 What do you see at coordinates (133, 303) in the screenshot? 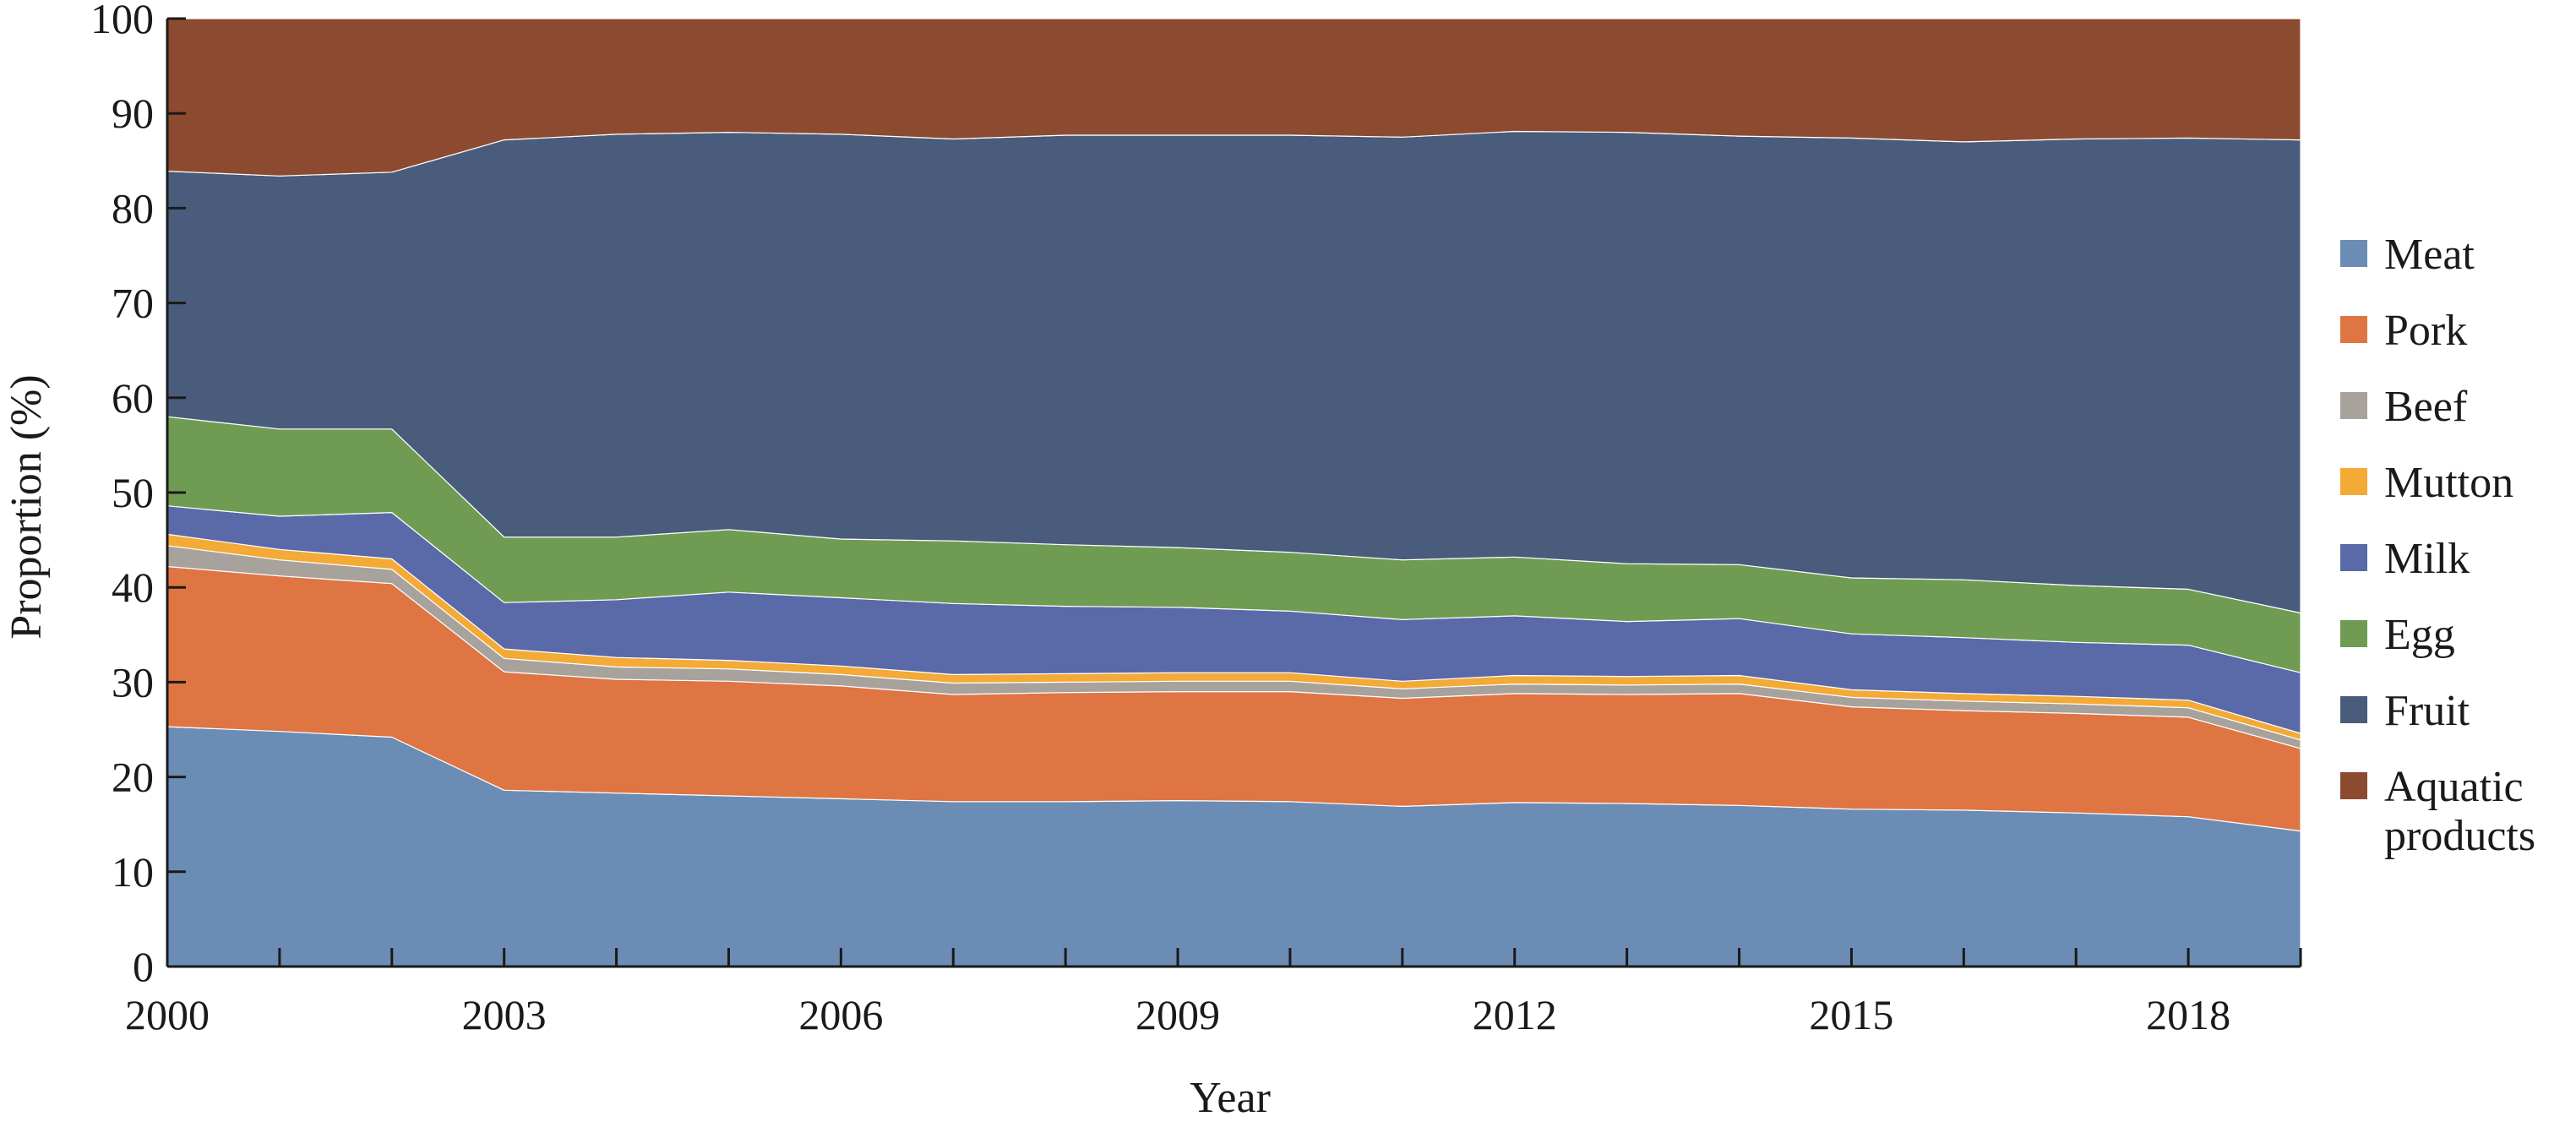
I see `y-tick-label: 70` at bounding box center [133, 303].